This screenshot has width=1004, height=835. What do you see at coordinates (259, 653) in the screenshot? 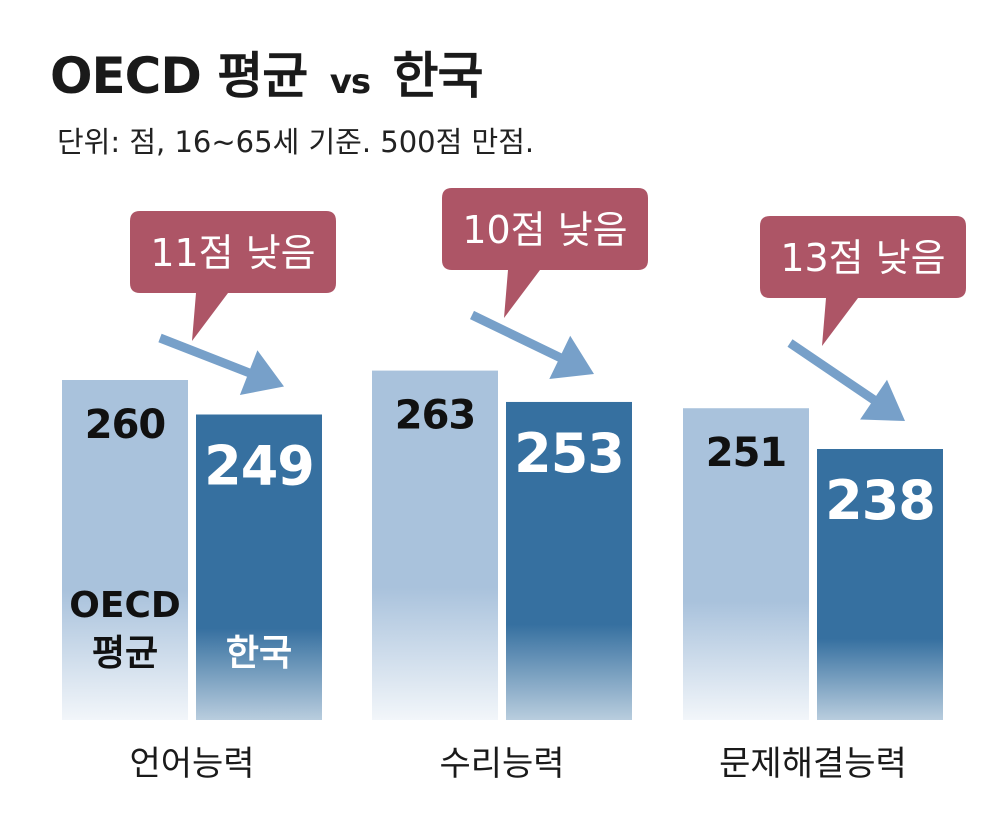
I see `series-label-korea-line-0: 한국` at bounding box center [259, 653].